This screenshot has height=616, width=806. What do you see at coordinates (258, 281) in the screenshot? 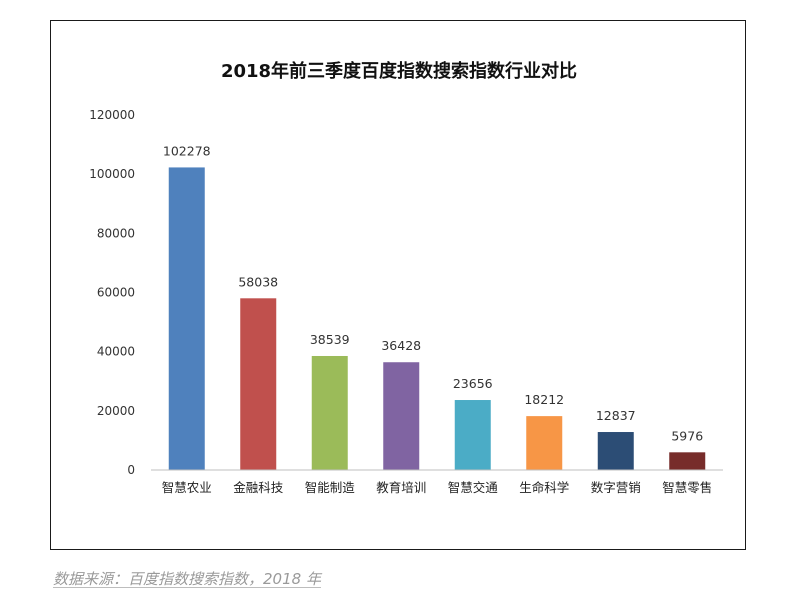
I see `value-label: 58038` at bounding box center [258, 281].